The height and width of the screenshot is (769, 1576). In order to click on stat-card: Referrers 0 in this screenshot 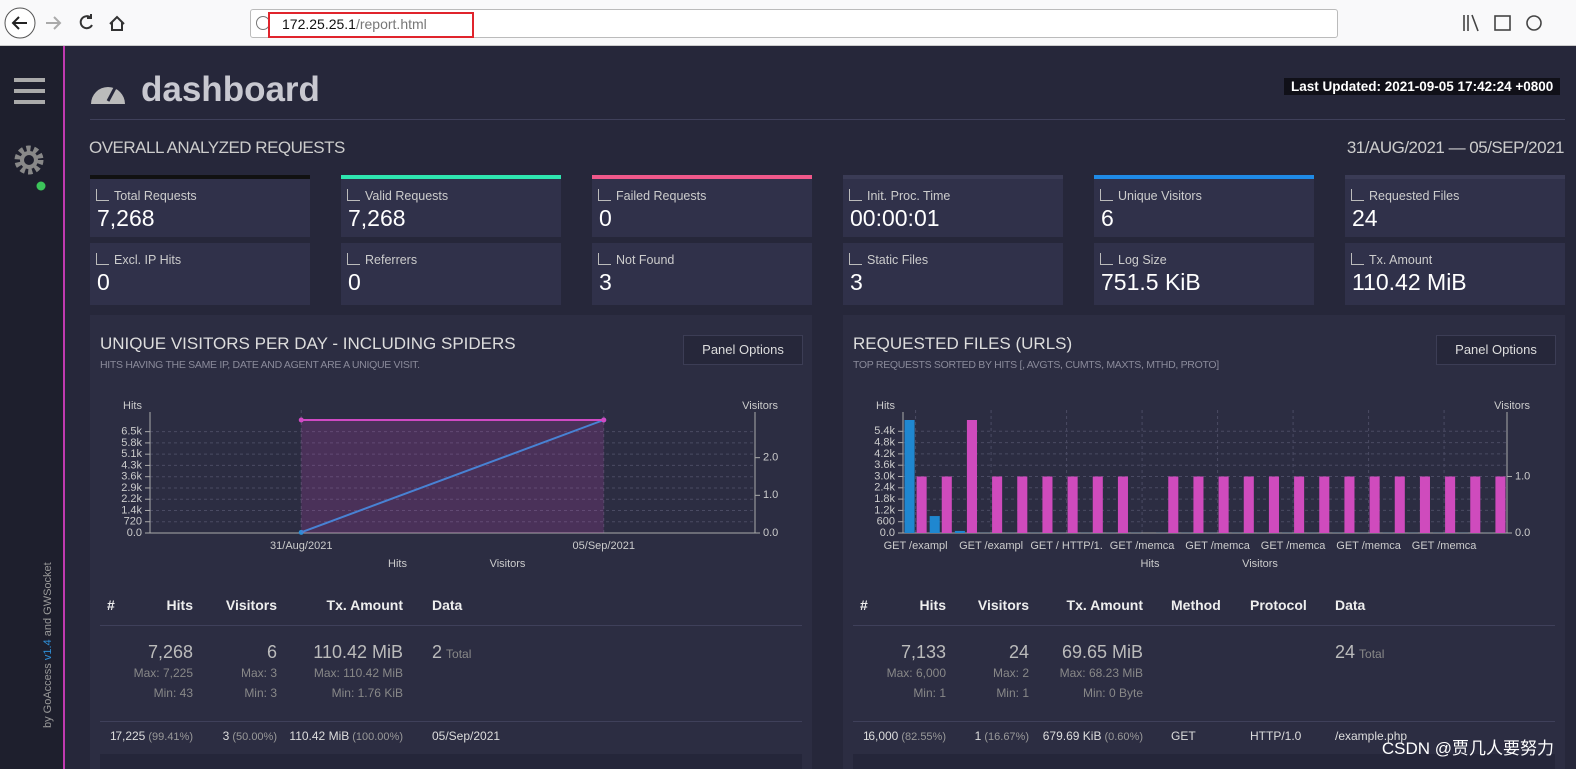, I will do `click(451, 274)`.